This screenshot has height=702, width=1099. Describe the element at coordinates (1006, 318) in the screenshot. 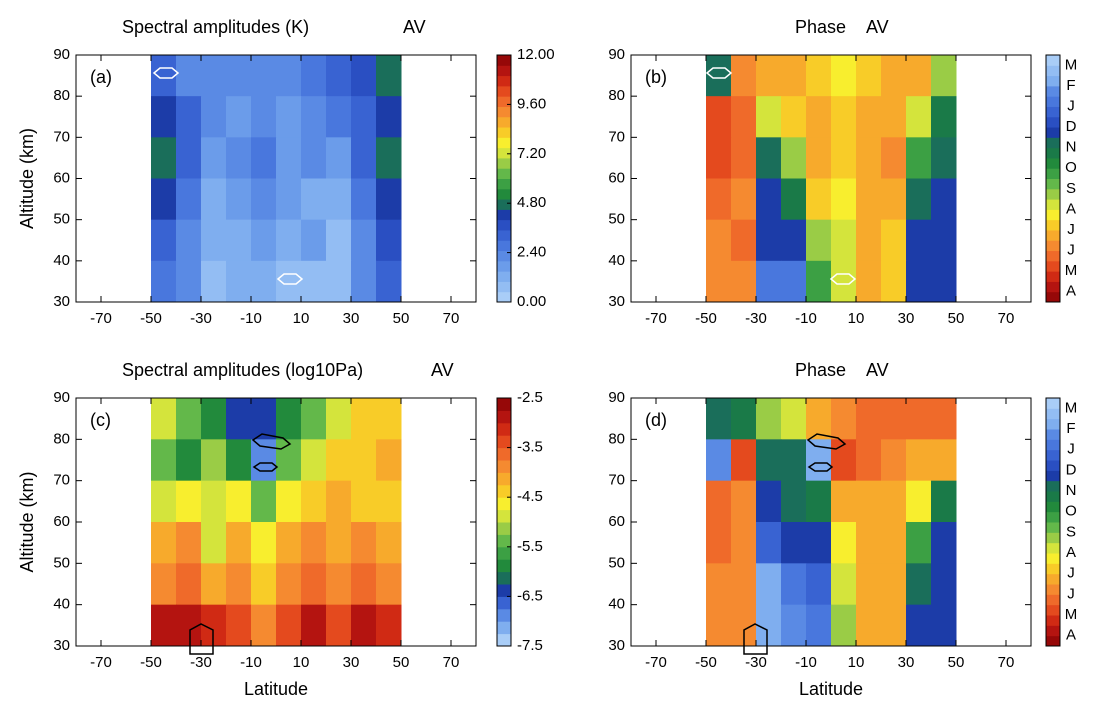

I see `x-tick-label: 70` at that location.